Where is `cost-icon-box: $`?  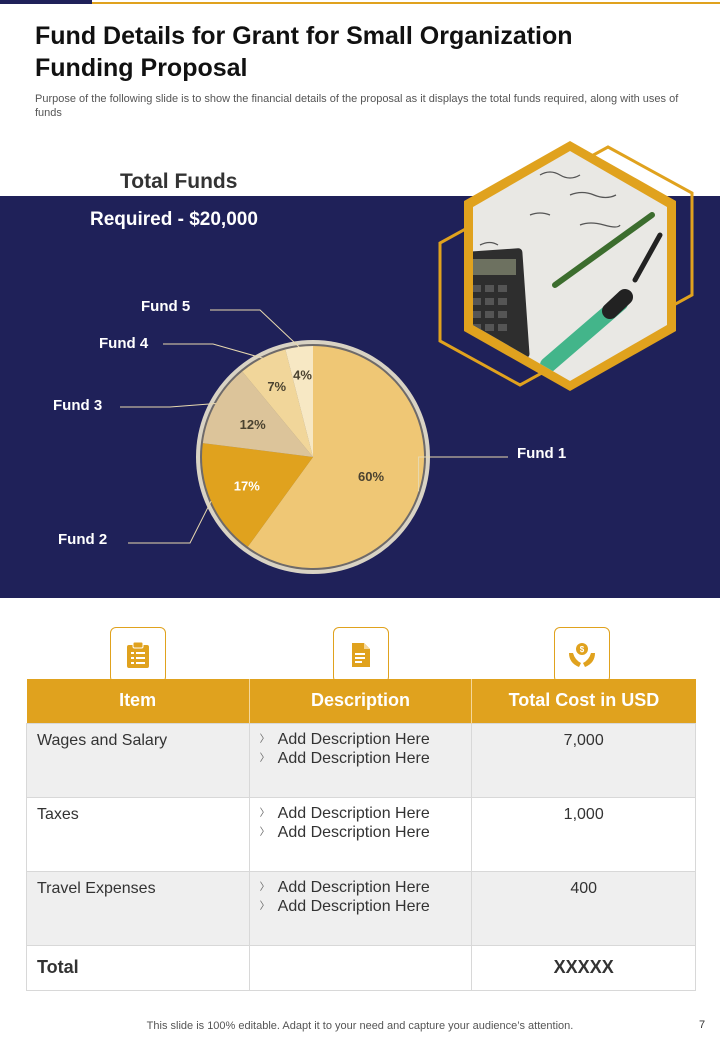 cost-icon-box: $ is located at coordinates (582, 655).